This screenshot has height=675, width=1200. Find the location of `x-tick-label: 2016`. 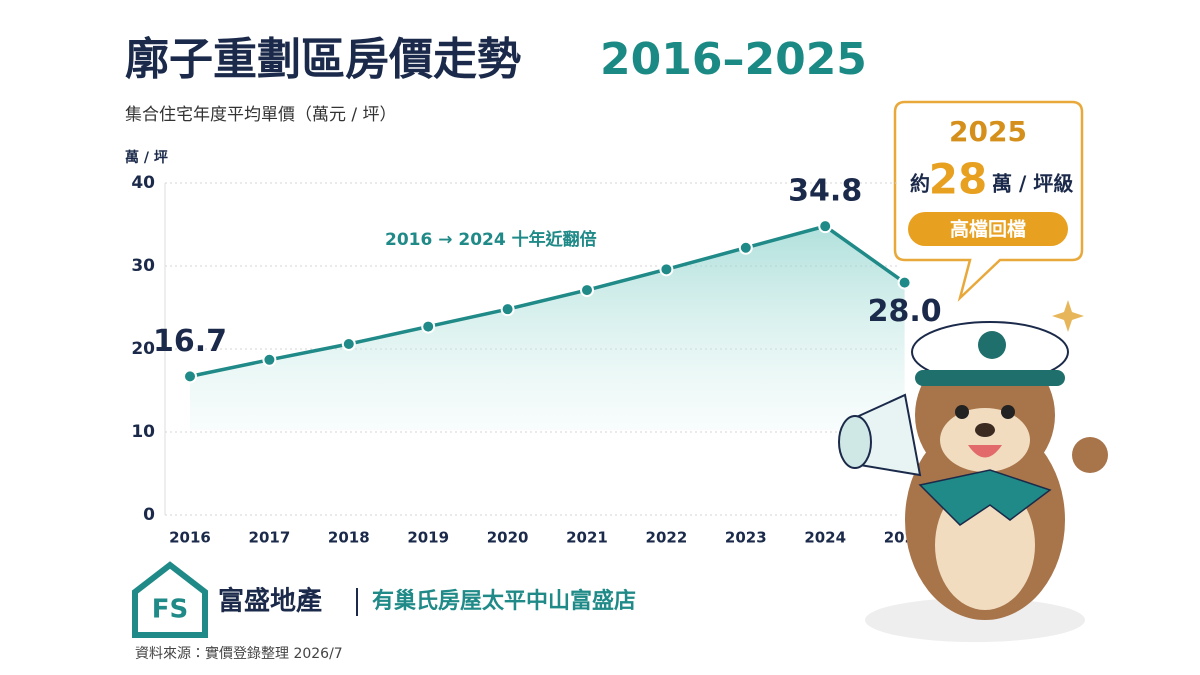

x-tick-label: 2016 is located at coordinates (190, 538).